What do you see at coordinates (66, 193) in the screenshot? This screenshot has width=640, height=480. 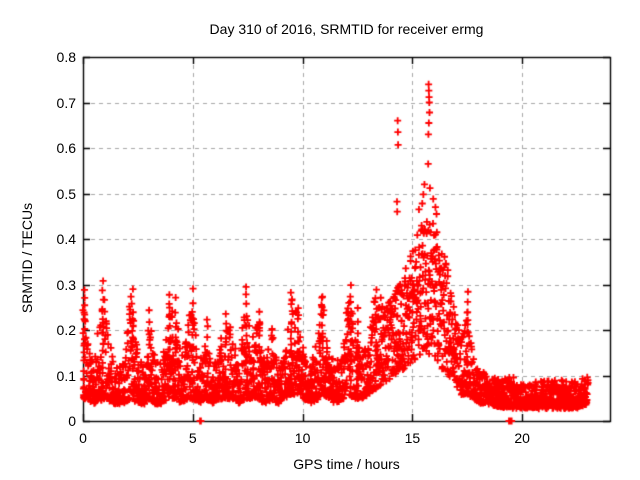 I see `y-tick-label: 0.5` at bounding box center [66, 193].